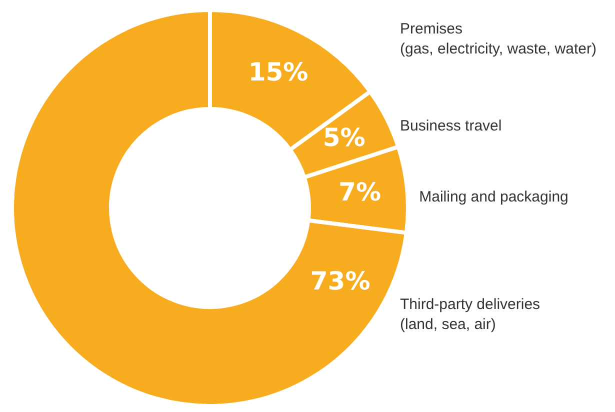  Describe the element at coordinates (360, 191) in the screenshot. I see `data-label: 7%` at that location.